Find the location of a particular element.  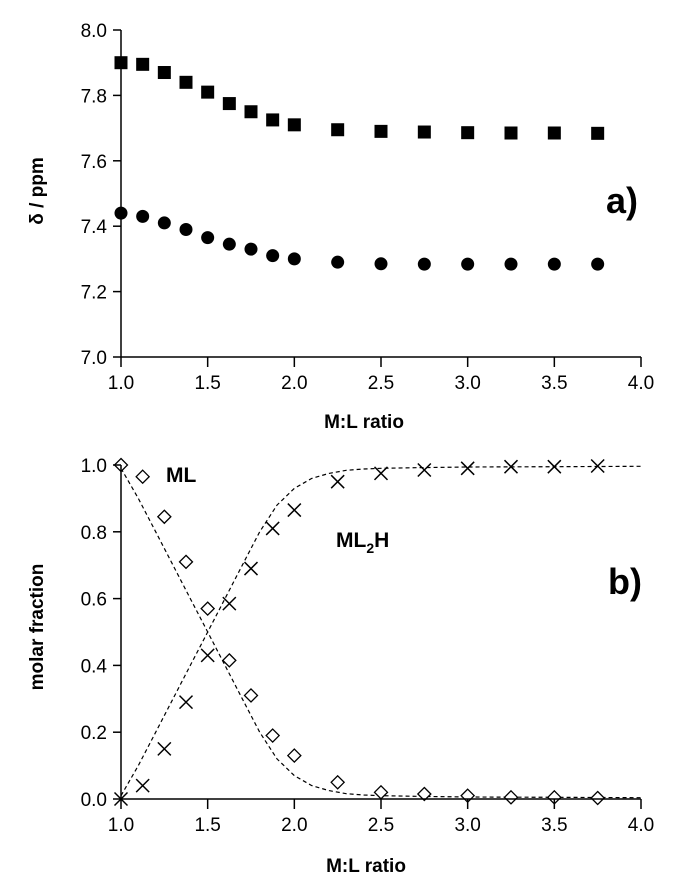

panel-b-x-tick-label: 2.5 is located at coordinates (381, 825).